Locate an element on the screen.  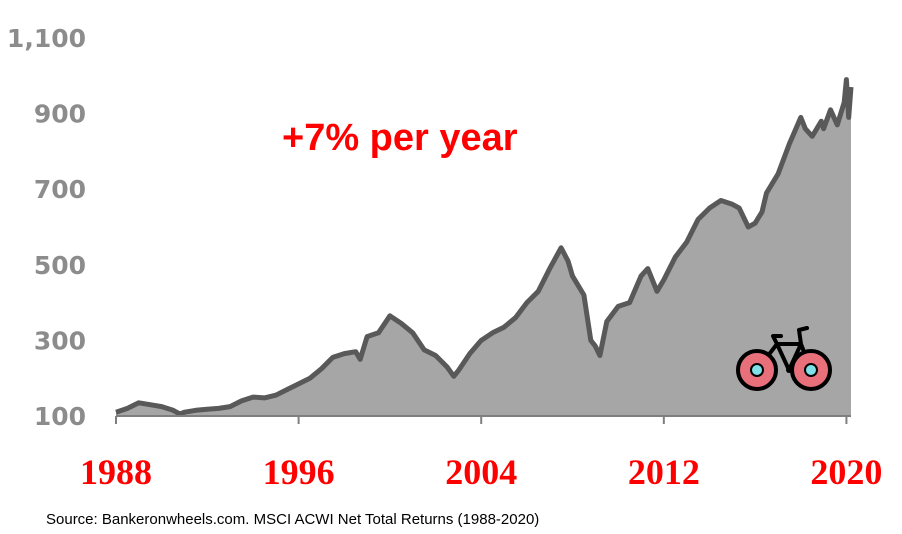
x-tick-label: 2004 is located at coordinates (481, 472).